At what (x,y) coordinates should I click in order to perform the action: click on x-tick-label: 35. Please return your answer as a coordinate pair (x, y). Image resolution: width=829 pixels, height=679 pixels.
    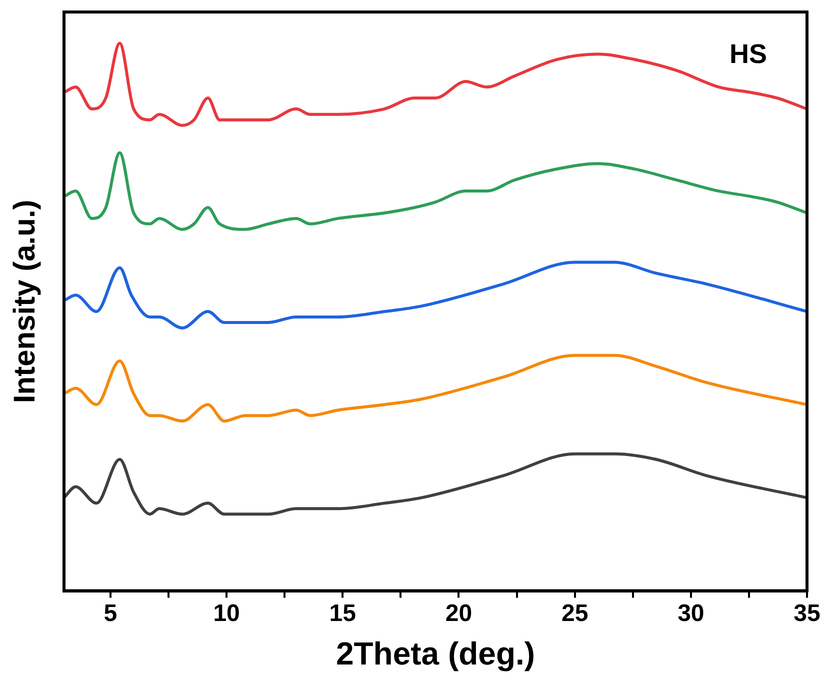
    Looking at the image, I should click on (807, 613).